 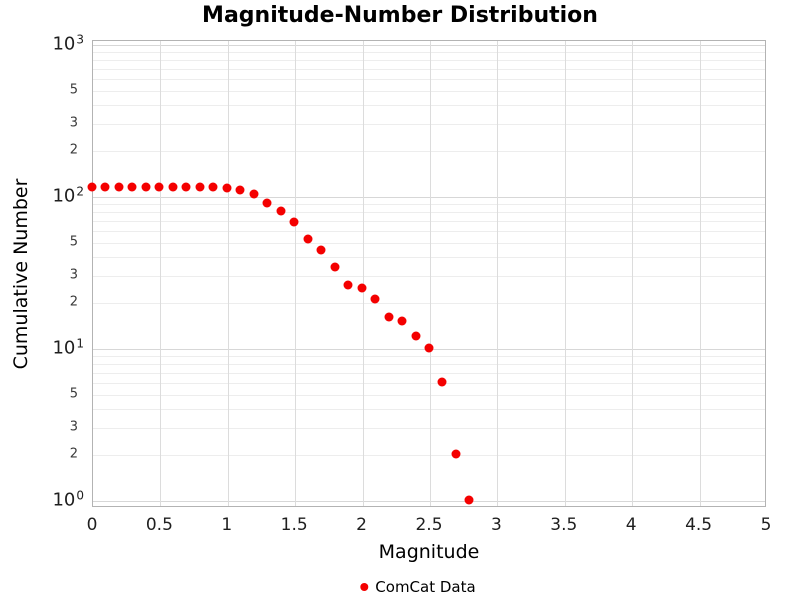 I want to click on x-tick-label: 3, so click(x=496, y=525).